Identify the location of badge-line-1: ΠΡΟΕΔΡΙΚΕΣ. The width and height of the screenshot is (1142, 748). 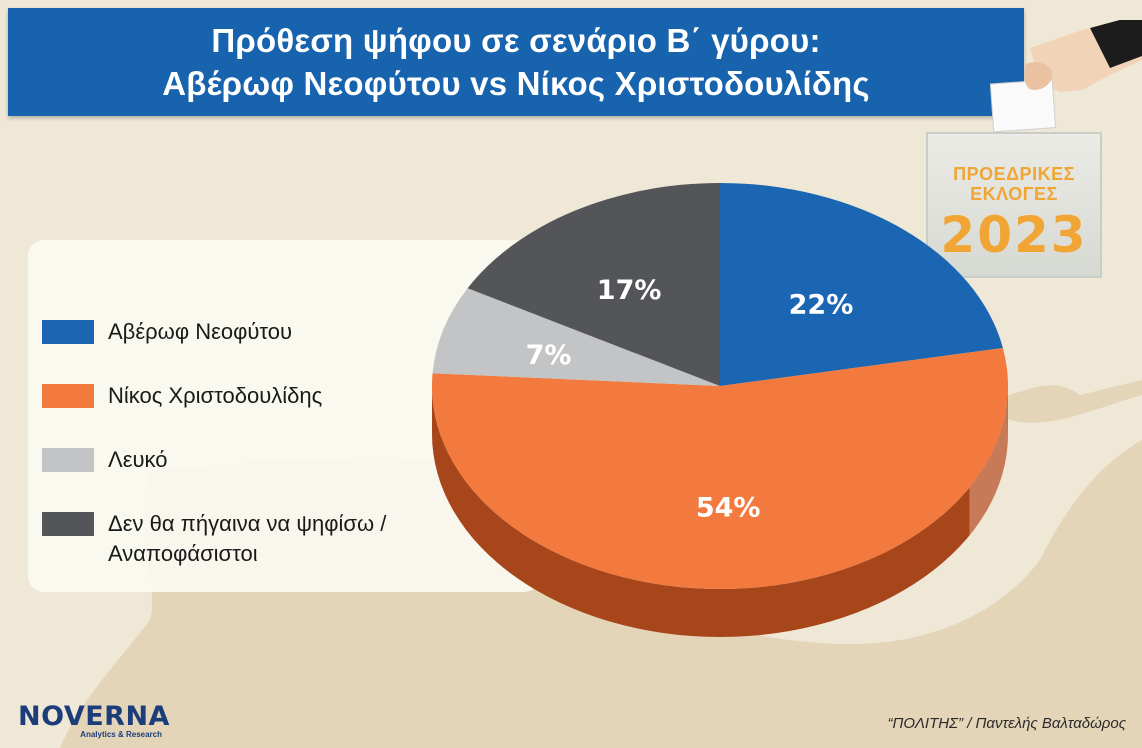
(1014, 174).